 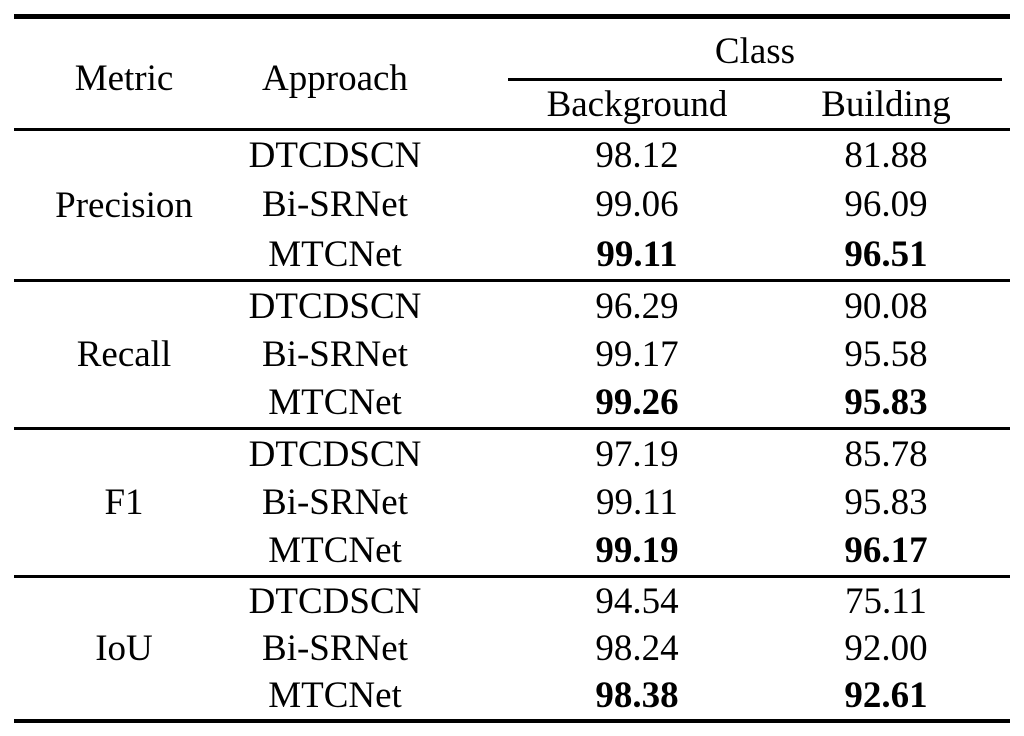 I want to click on metric-label: Recall, so click(x=124, y=354).